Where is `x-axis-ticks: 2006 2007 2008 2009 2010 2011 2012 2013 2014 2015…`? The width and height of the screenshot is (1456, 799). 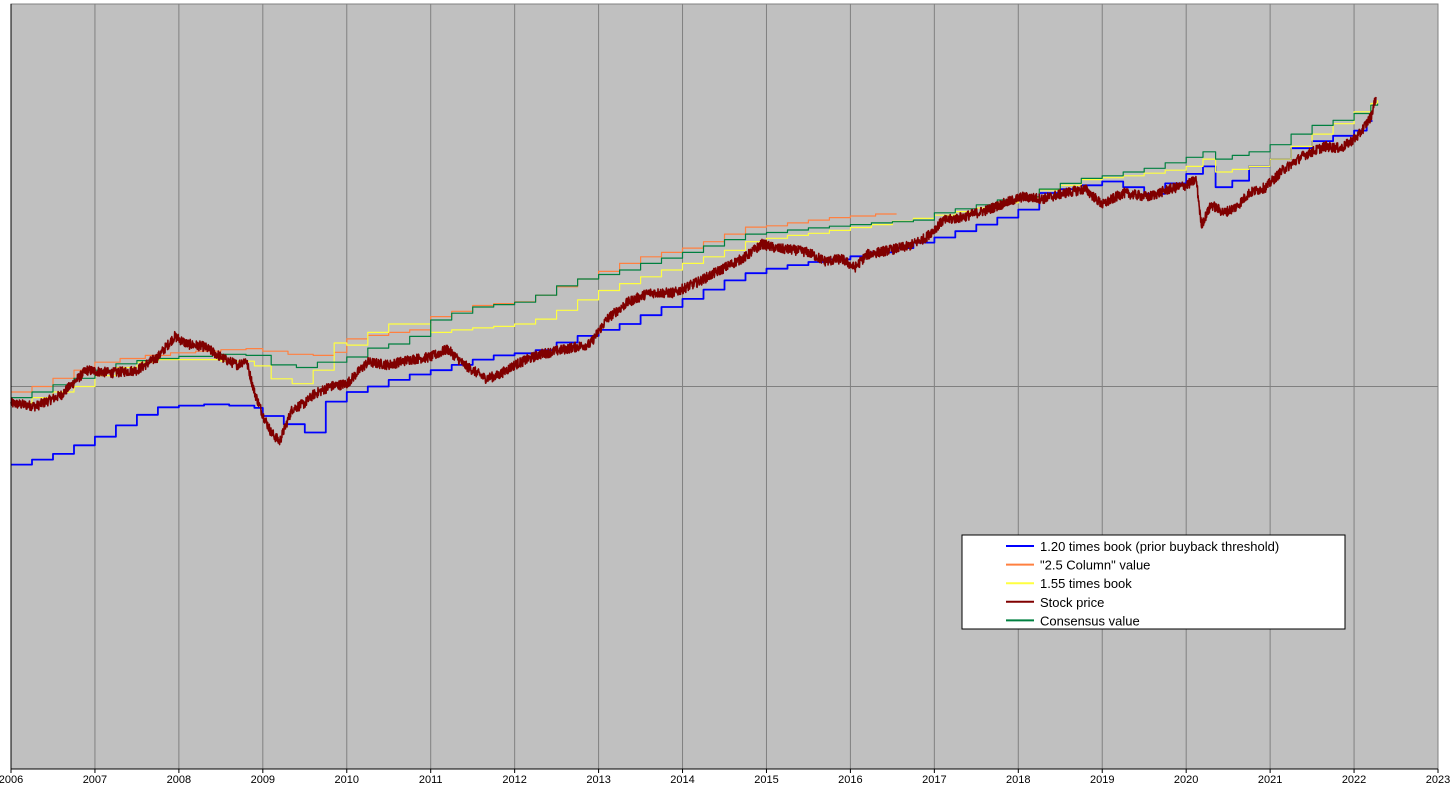
x-axis-ticks: 2006 2007 2008 2009 2010 2011 2012 2013 2014 2015… is located at coordinates (725, 777).